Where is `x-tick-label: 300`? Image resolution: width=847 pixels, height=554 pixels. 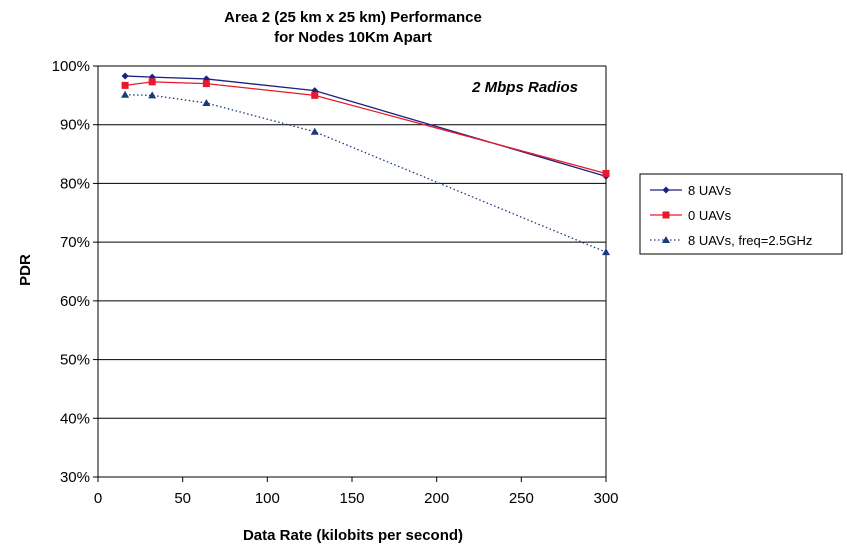 x-tick-label: 300 is located at coordinates (605, 498).